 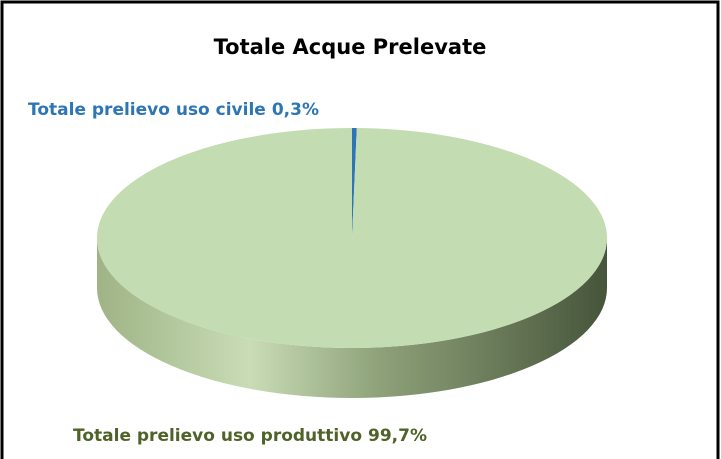 I want to click on slice-label-name: Totale prelievo uso civile, so click(x=147, y=110).